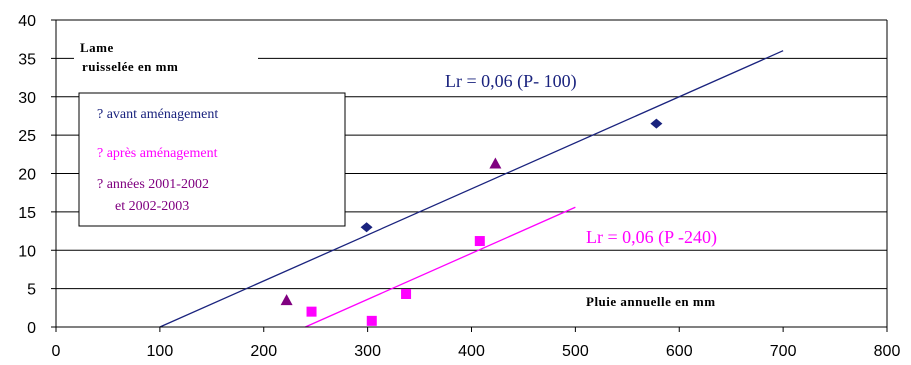  I want to click on x-tick-label-200: 200, so click(263, 351).